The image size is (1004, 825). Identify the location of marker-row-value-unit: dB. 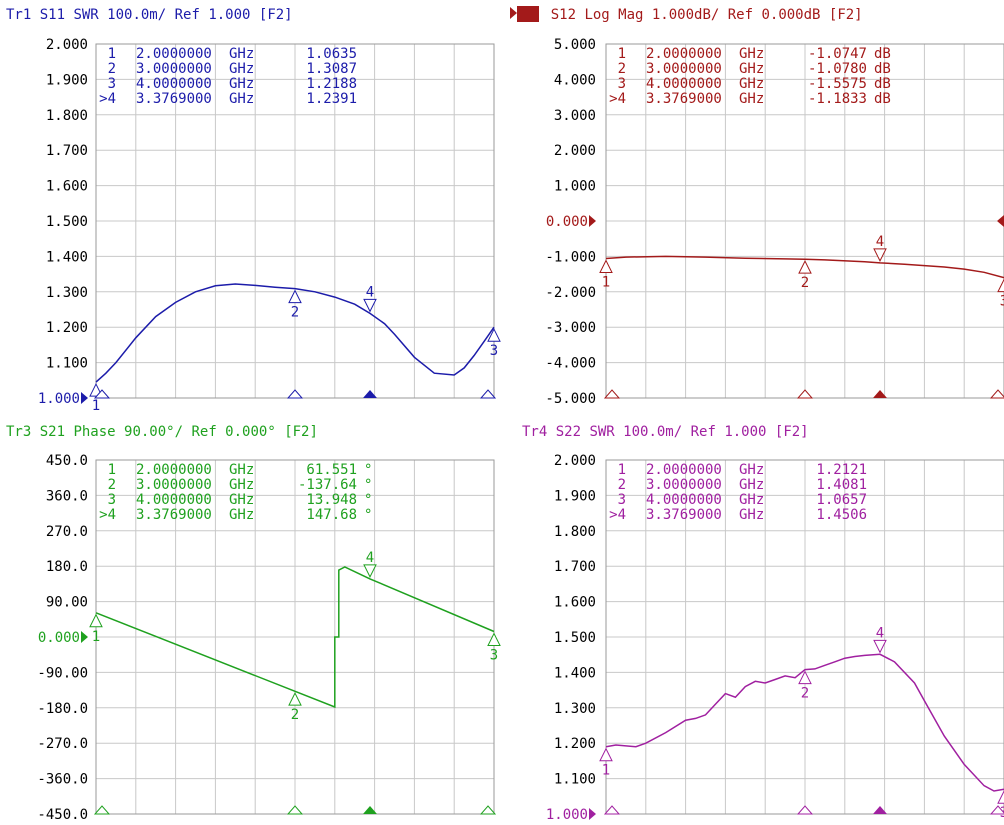
(882, 99).